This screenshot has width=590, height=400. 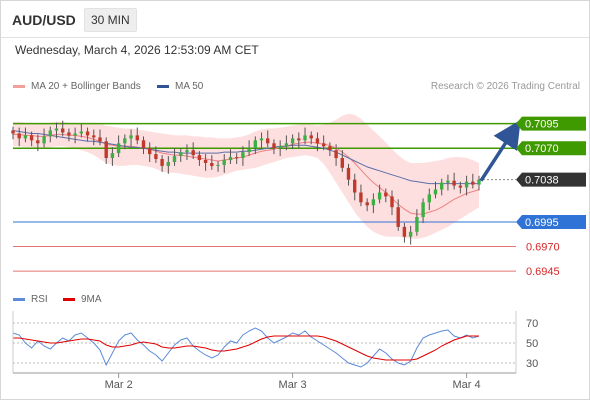 I want to click on legend-rsi: RSI, so click(x=30, y=299).